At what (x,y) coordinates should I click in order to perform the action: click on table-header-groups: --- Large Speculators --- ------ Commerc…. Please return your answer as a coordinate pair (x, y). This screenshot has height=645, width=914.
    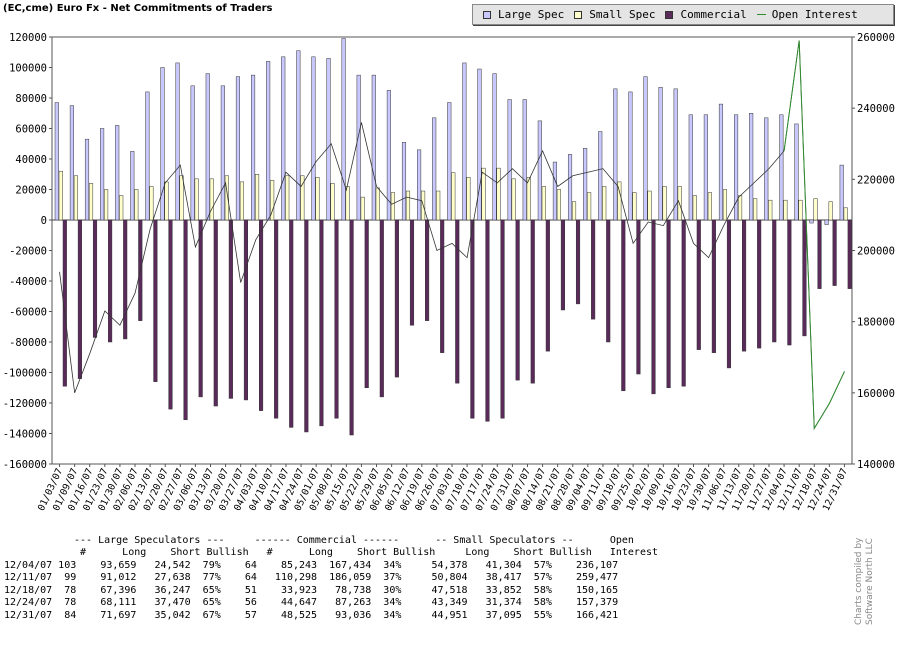
    Looking at the image, I should click on (354, 540).